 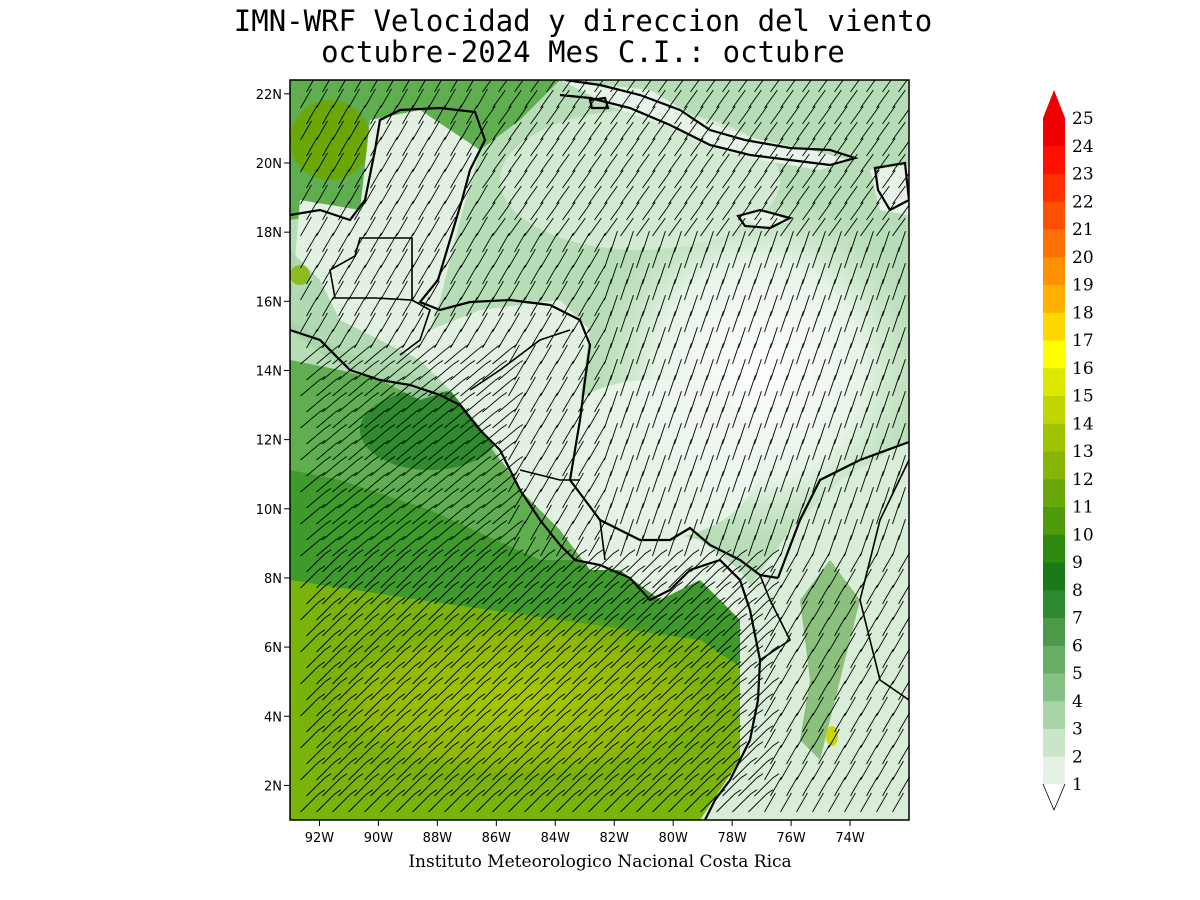 What do you see at coordinates (273, 717) in the screenshot?
I see `lat-tick-label: 4N` at bounding box center [273, 717].